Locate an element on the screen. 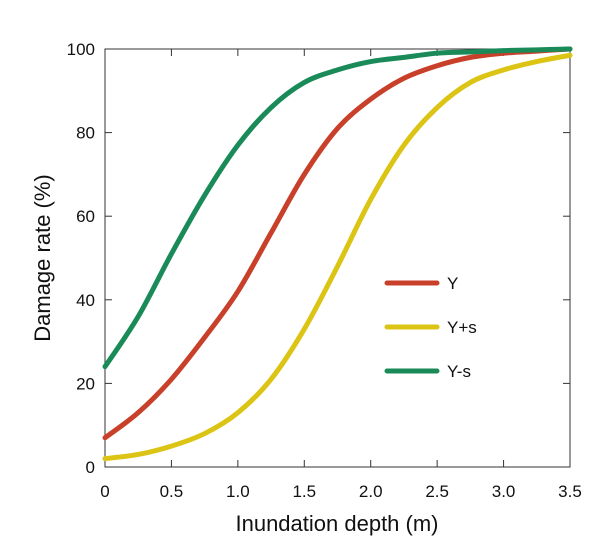 This screenshot has width=600, height=549. y-tick-label: 40 is located at coordinates (85, 300).